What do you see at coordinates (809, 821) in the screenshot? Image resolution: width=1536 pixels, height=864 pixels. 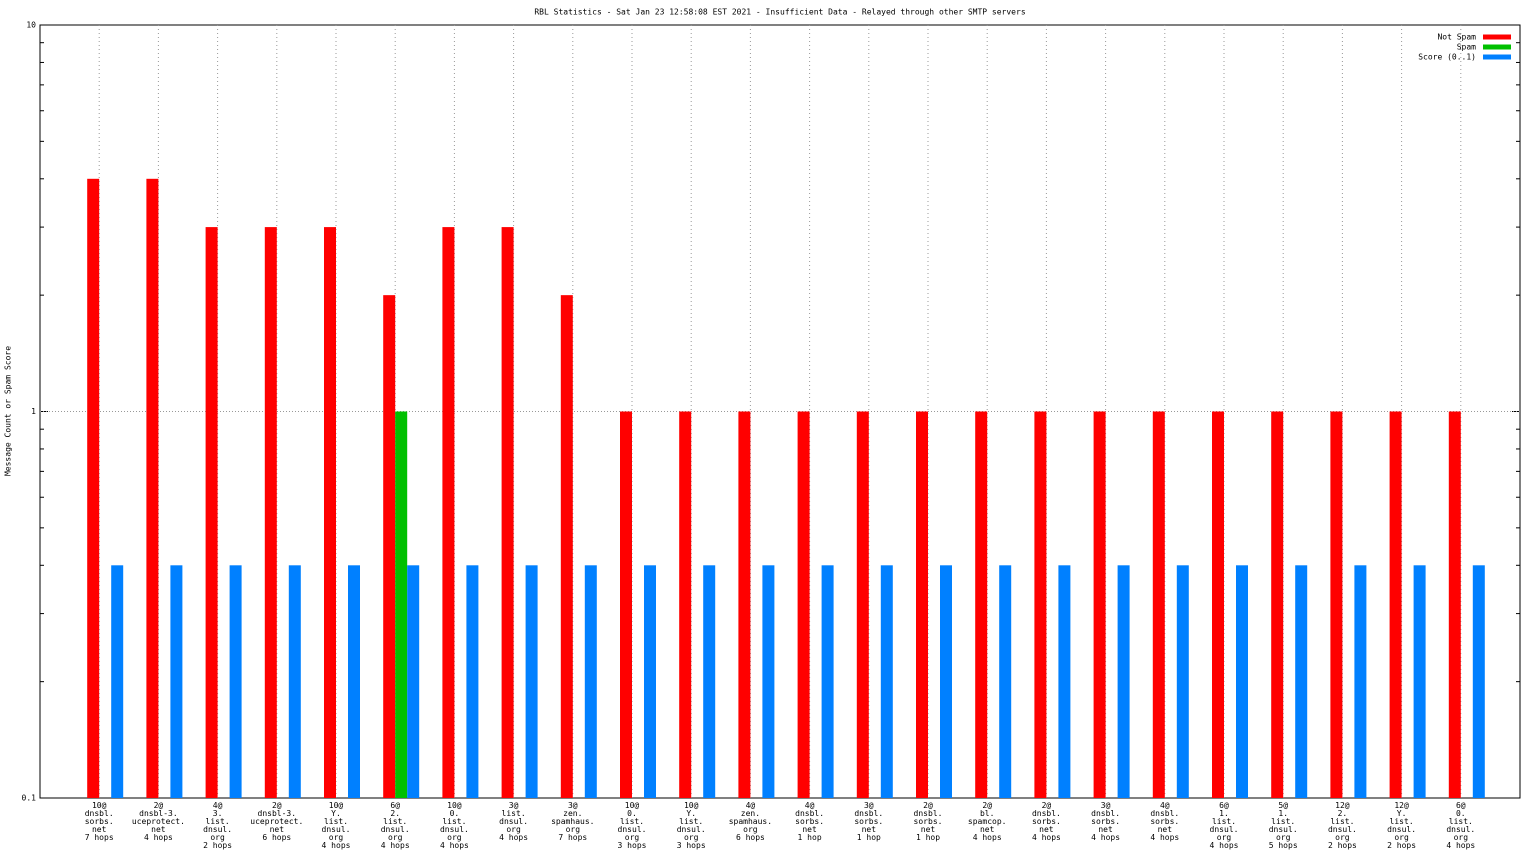 I see `x-tick-label: 4@ dnsbl. sorbs. net 1 hop` at bounding box center [809, 821].